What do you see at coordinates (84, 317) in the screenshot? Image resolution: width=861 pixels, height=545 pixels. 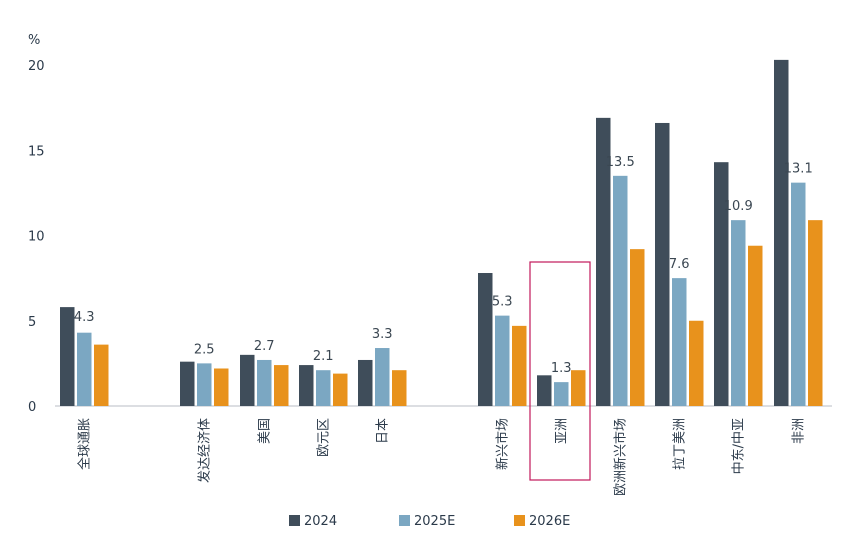 I see `data-label: 4.3` at bounding box center [84, 317].